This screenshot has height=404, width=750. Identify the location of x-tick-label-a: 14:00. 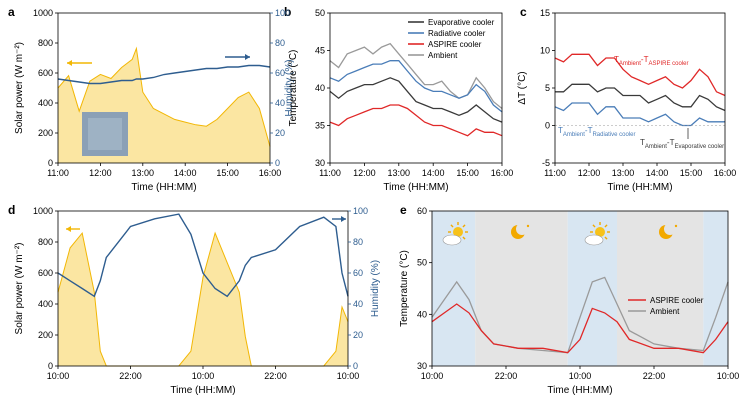
(185, 173).